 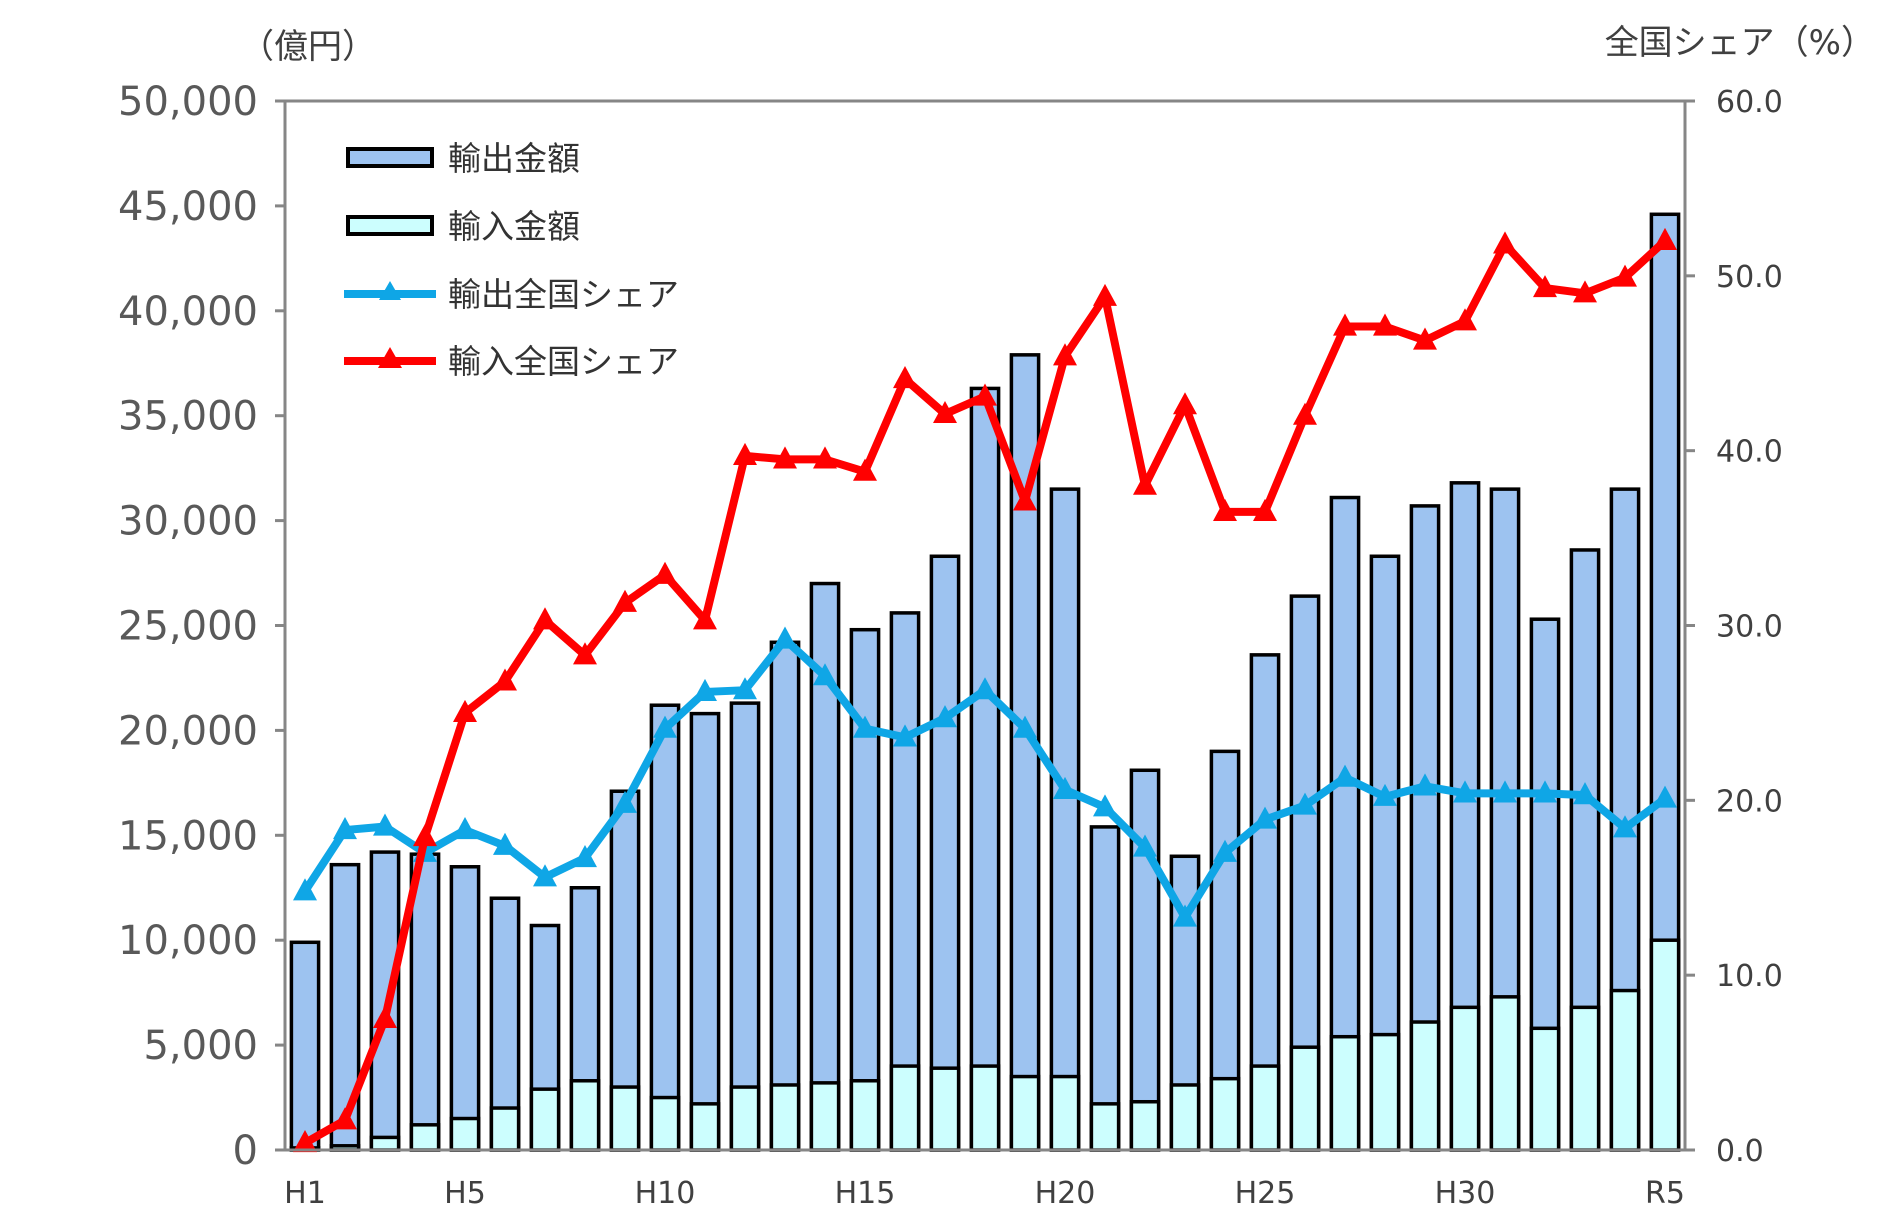 I want to click on legend-marker-export-share, so click(x=390, y=290).